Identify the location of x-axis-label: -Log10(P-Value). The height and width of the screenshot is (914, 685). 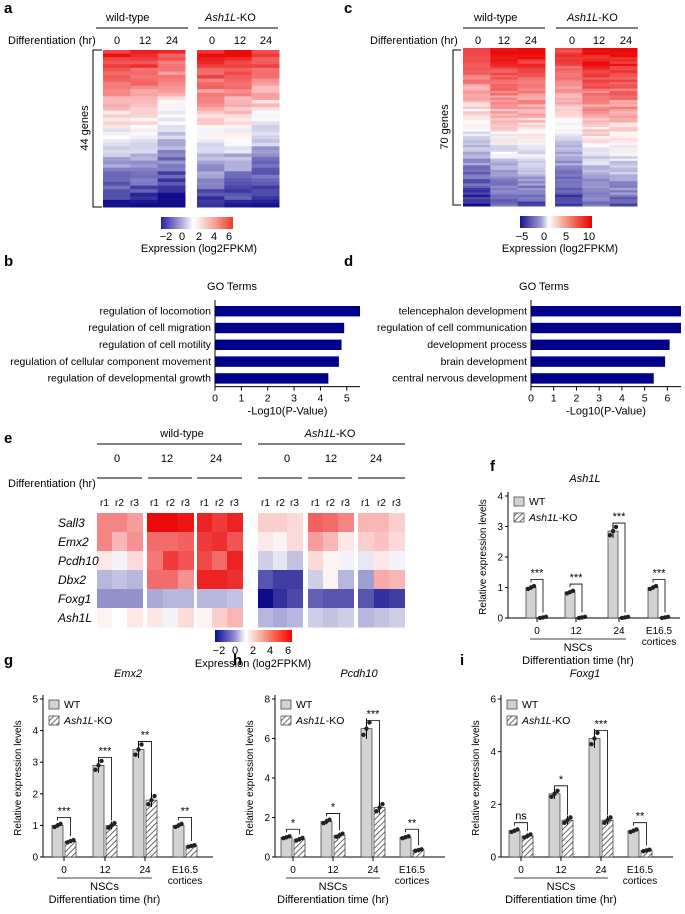
(288, 412).